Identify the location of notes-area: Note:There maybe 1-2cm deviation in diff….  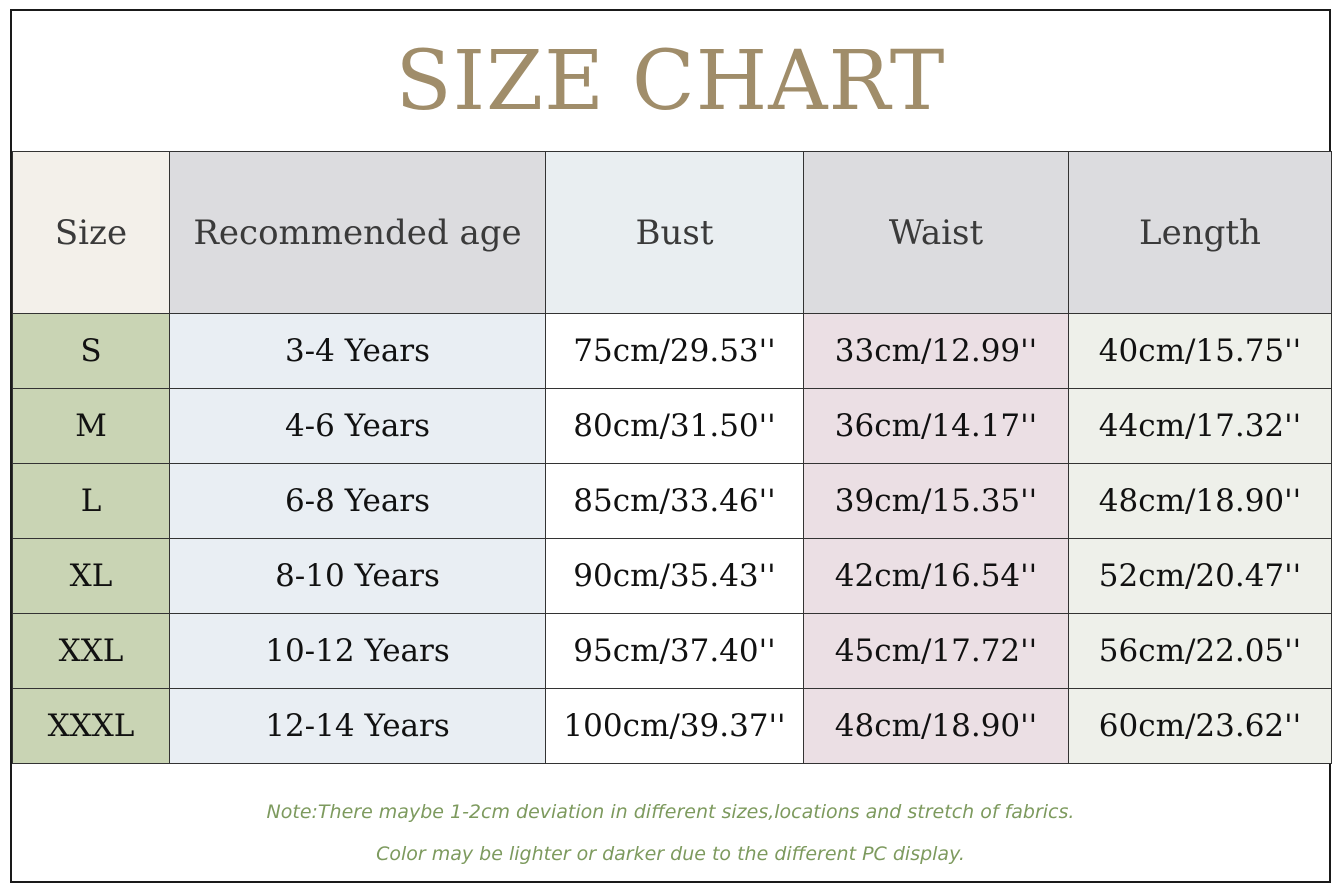
(670, 831).